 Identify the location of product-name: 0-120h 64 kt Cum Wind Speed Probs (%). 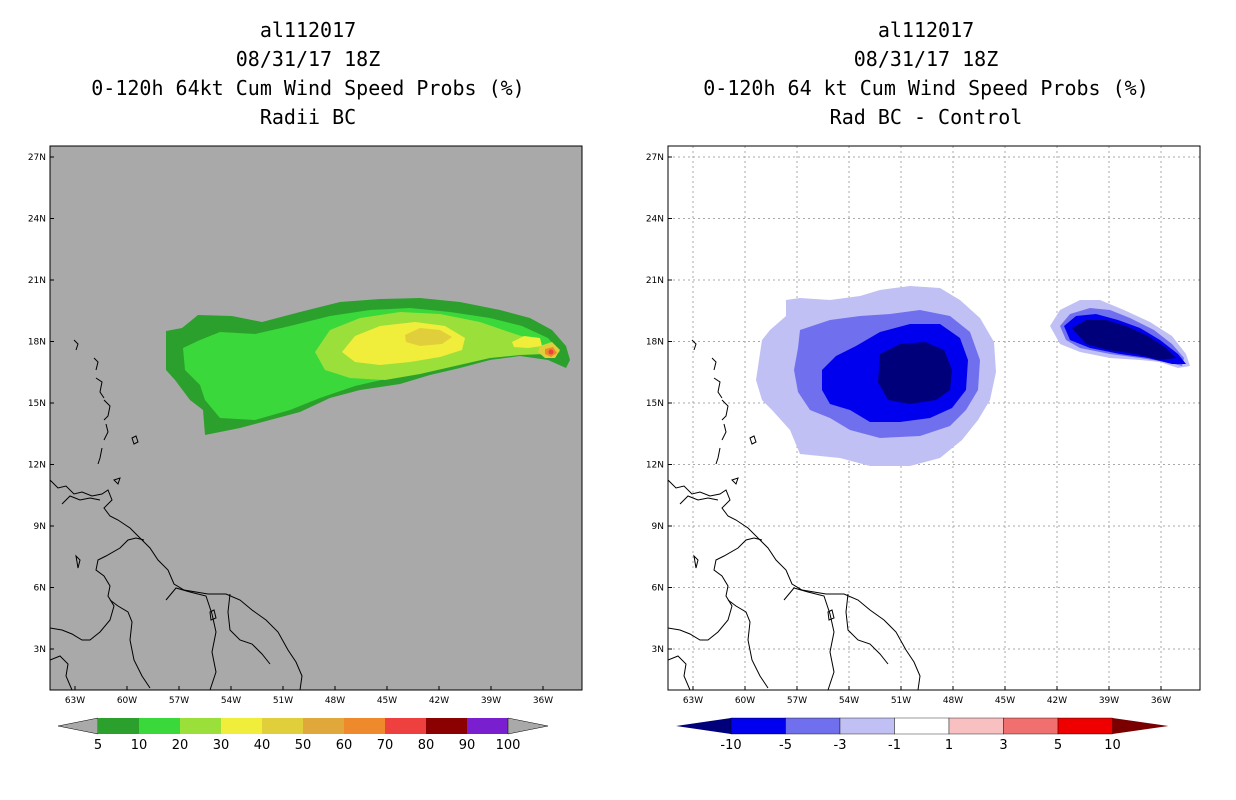
(926, 88).